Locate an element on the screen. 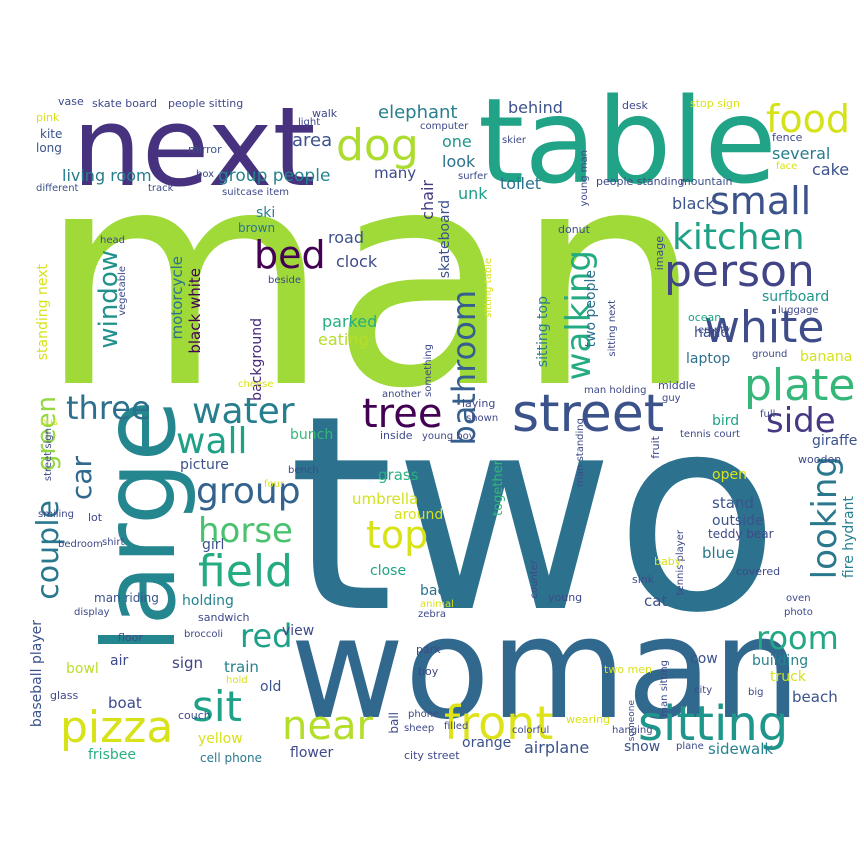 Image resolution: width=864 pixels, height=864 pixels. word-surfer: surfer is located at coordinates (473, 176).